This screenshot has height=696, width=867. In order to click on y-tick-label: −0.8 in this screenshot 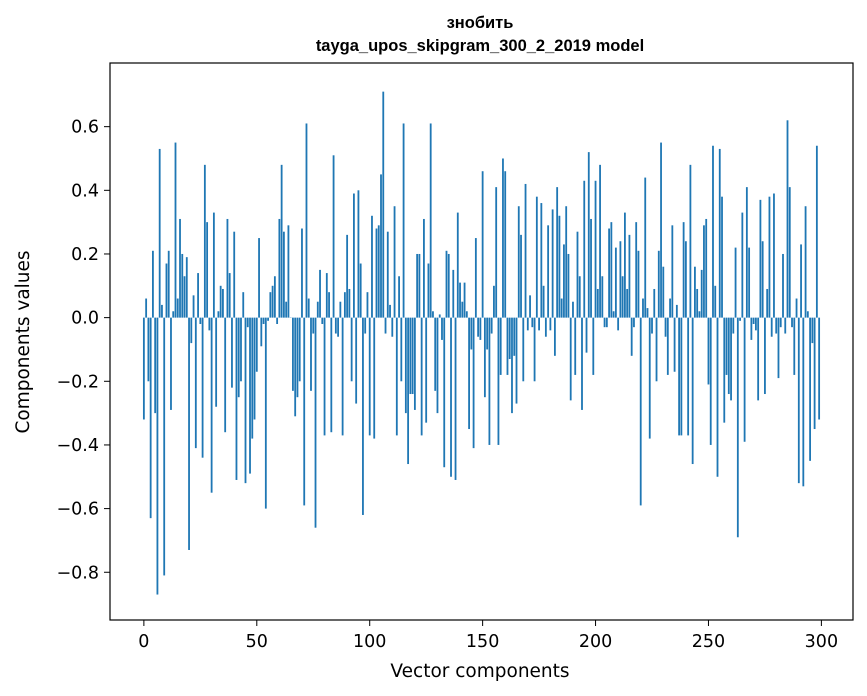, I will do `click(78, 573)`.